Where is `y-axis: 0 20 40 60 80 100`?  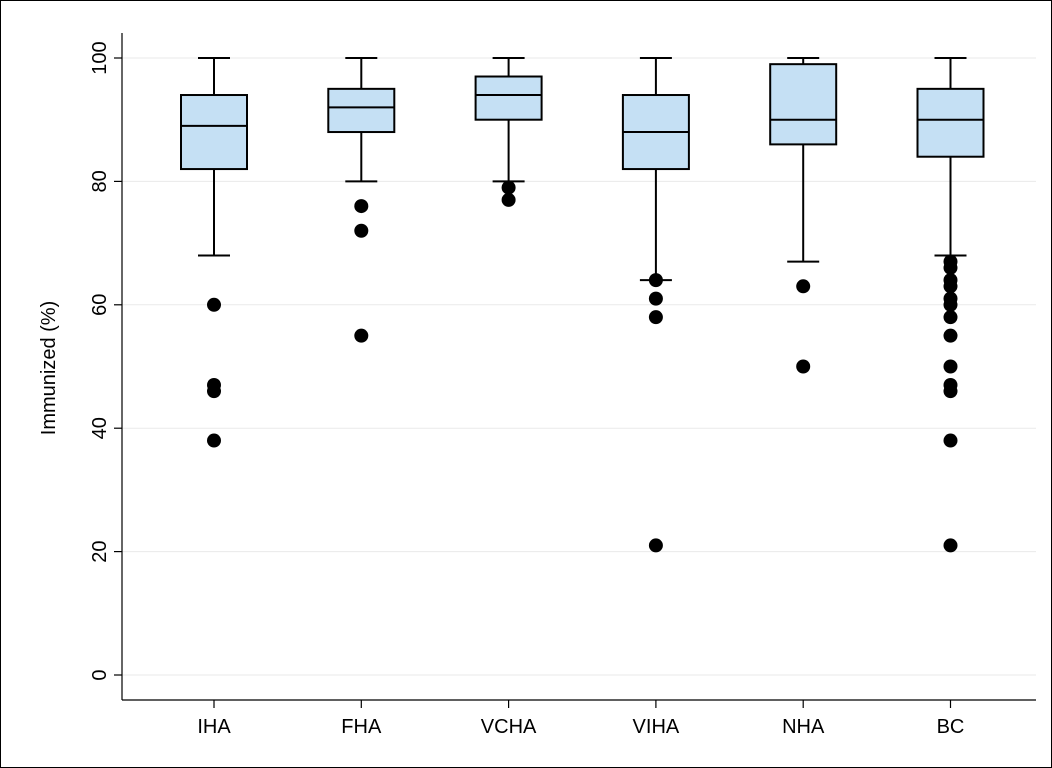 y-axis: 0 20 40 60 80 100 is located at coordinates (106, 366).